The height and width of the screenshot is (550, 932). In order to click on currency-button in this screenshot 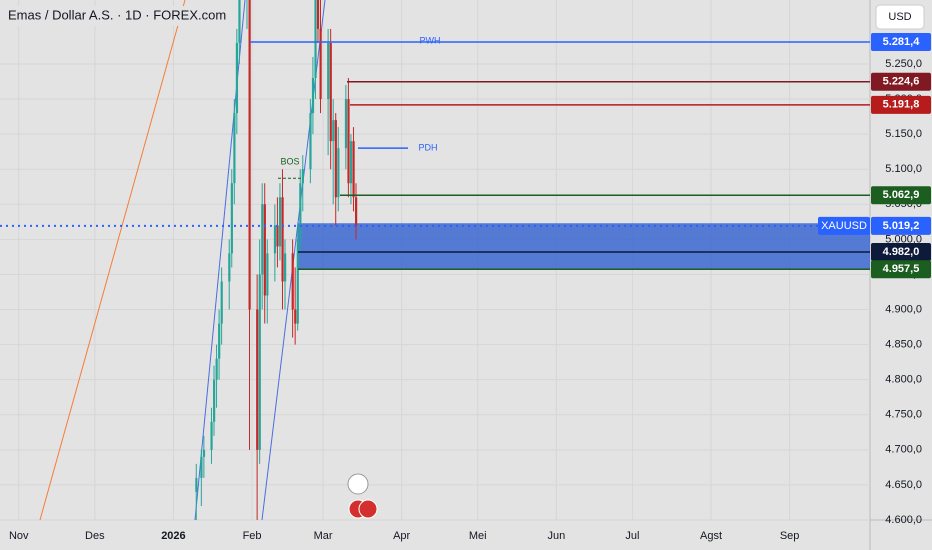, I will do `click(900, 17)`.